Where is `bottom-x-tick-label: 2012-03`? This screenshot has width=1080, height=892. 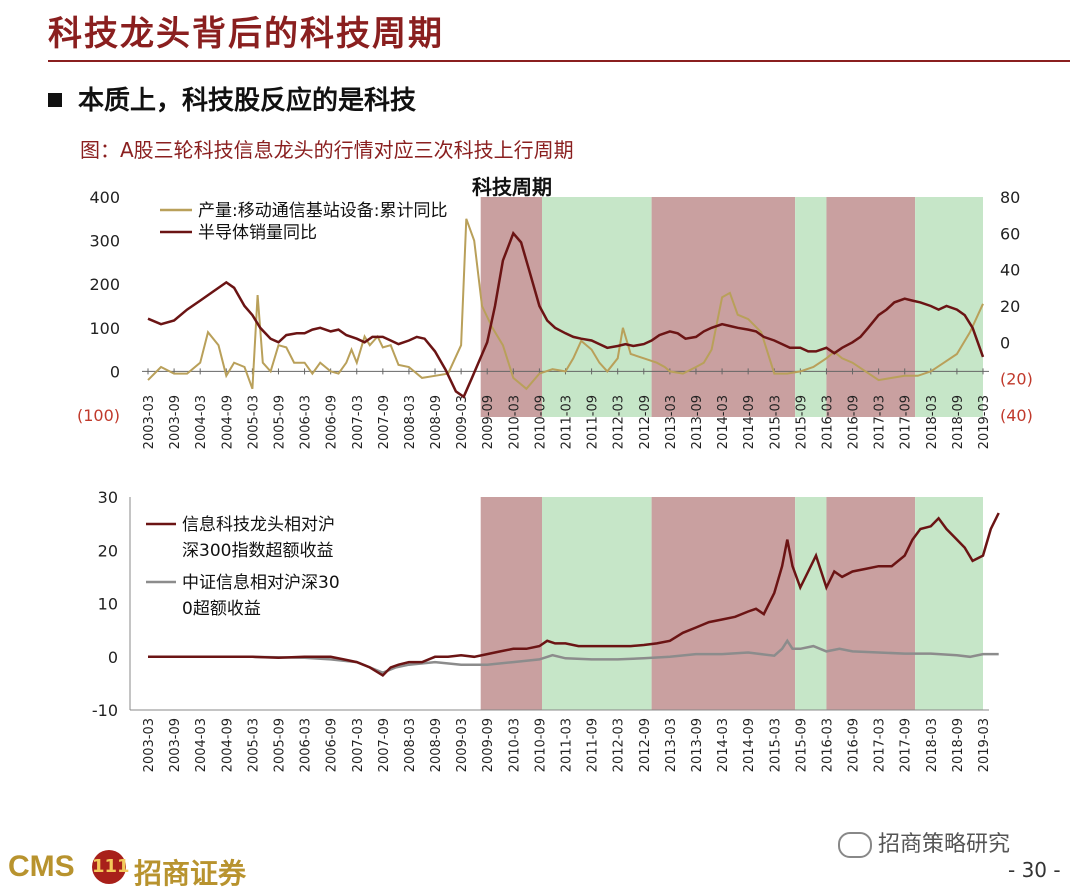
bottom-x-tick-label: 2012-03 is located at coordinates (619, 745).